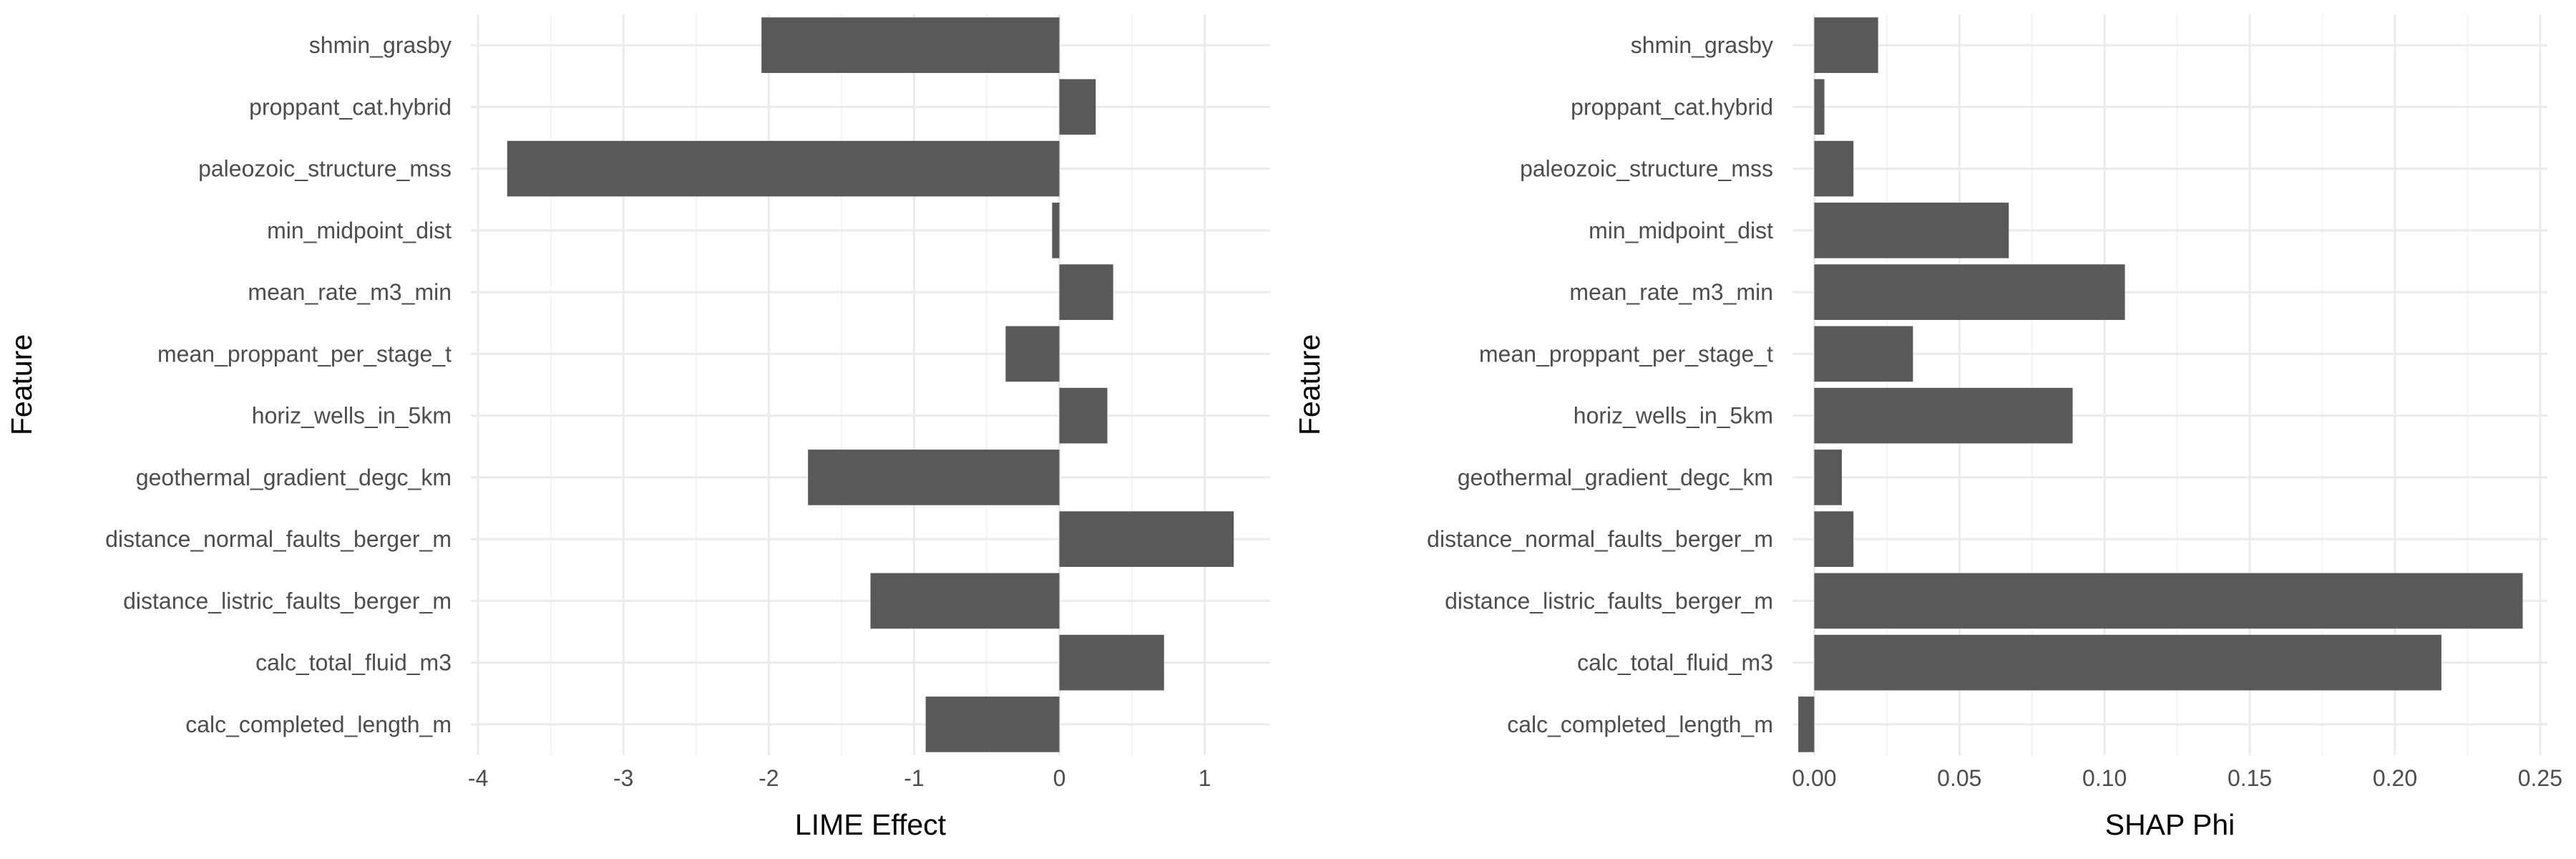  What do you see at coordinates (769, 778) in the screenshot?
I see `x-tick-label: -2` at bounding box center [769, 778].